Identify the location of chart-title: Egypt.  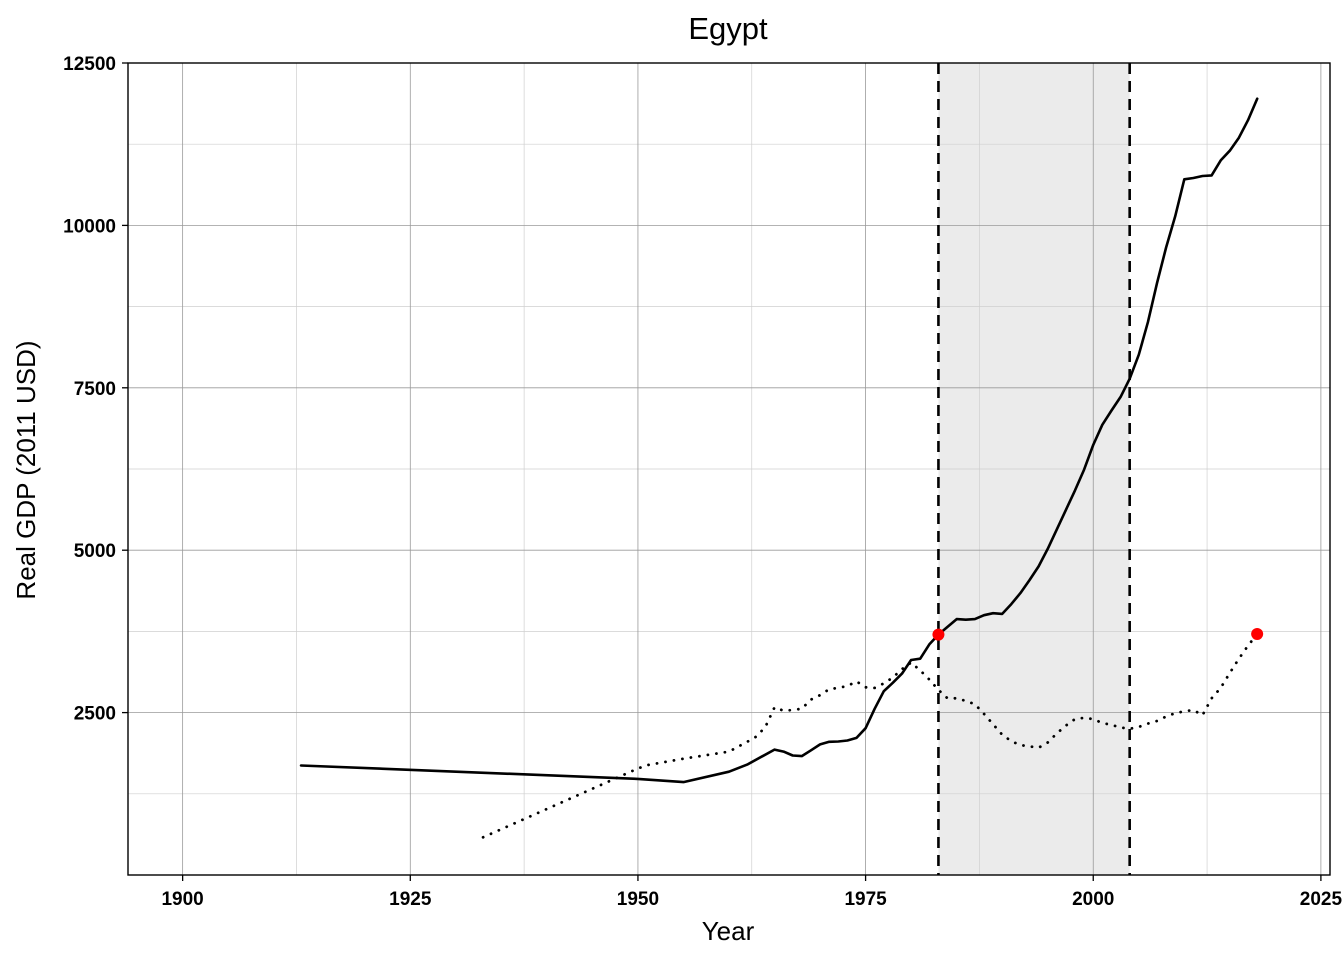
(728, 28).